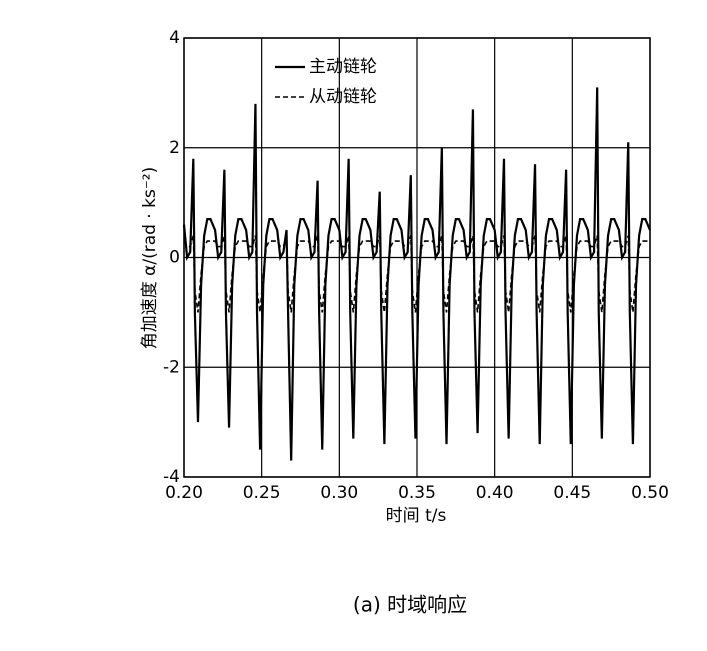  What do you see at coordinates (416, 516) in the screenshot?
I see `x-axis-label: 时间 t/s` at bounding box center [416, 516].